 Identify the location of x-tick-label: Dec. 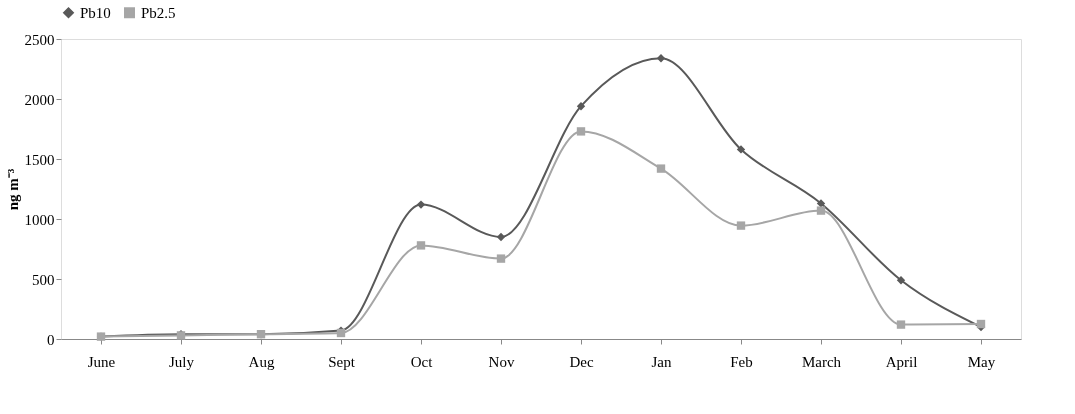
(581, 361).